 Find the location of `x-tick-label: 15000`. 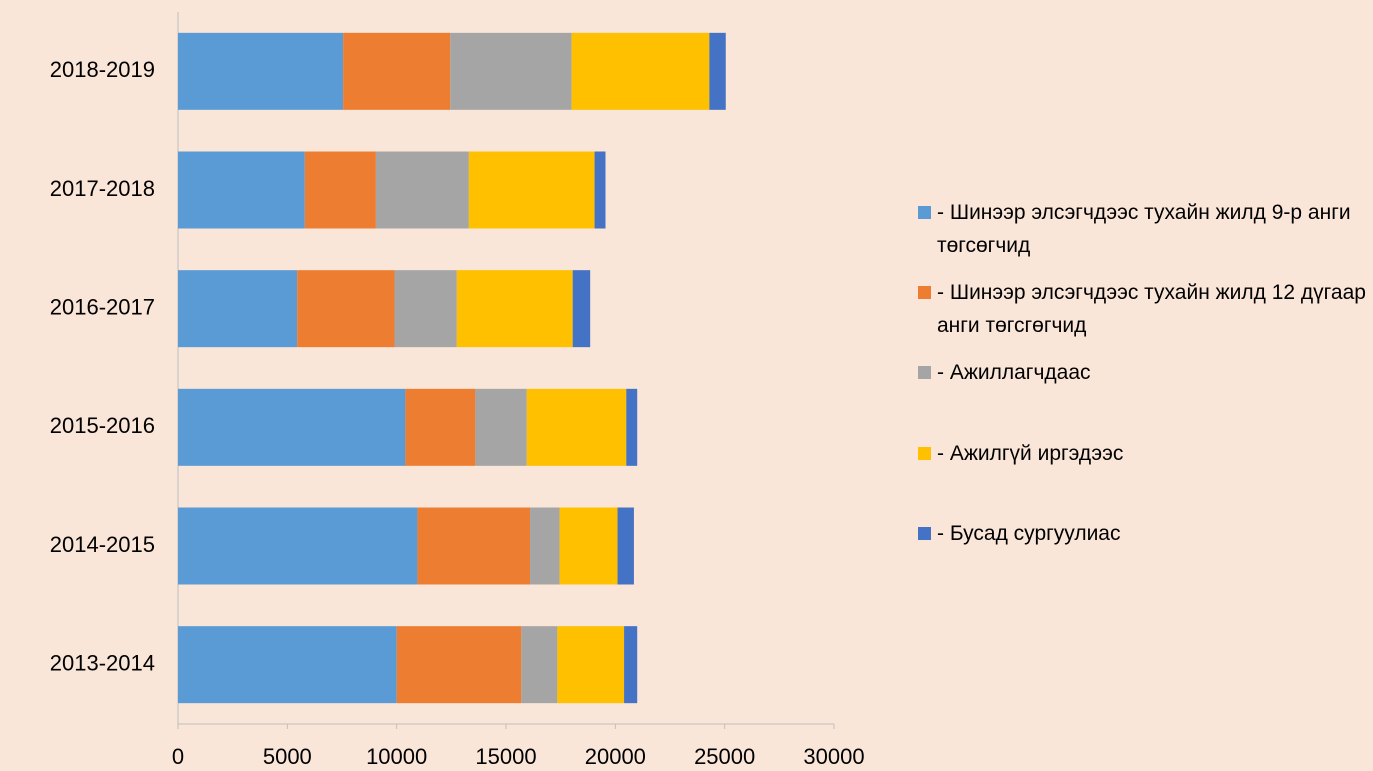

x-tick-label: 15000 is located at coordinates (505, 756).